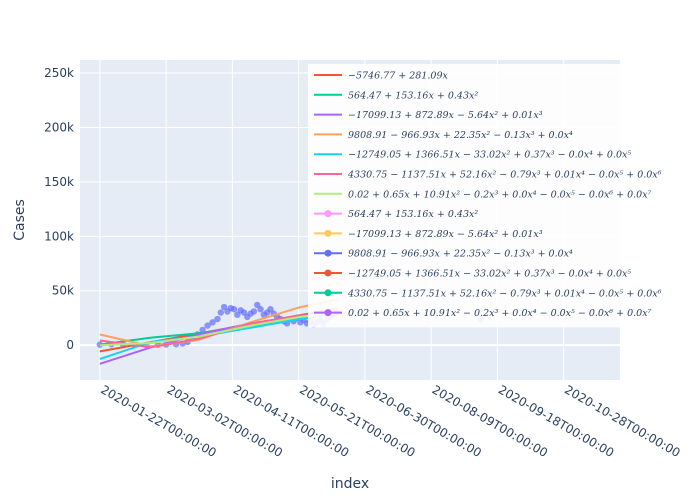 Image resolution: width=700 pixels, height=500 pixels. Describe the element at coordinates (225, 421) in the screenshot. I see `x-tick-label: 2020-03-02T00:00:00` at that location.